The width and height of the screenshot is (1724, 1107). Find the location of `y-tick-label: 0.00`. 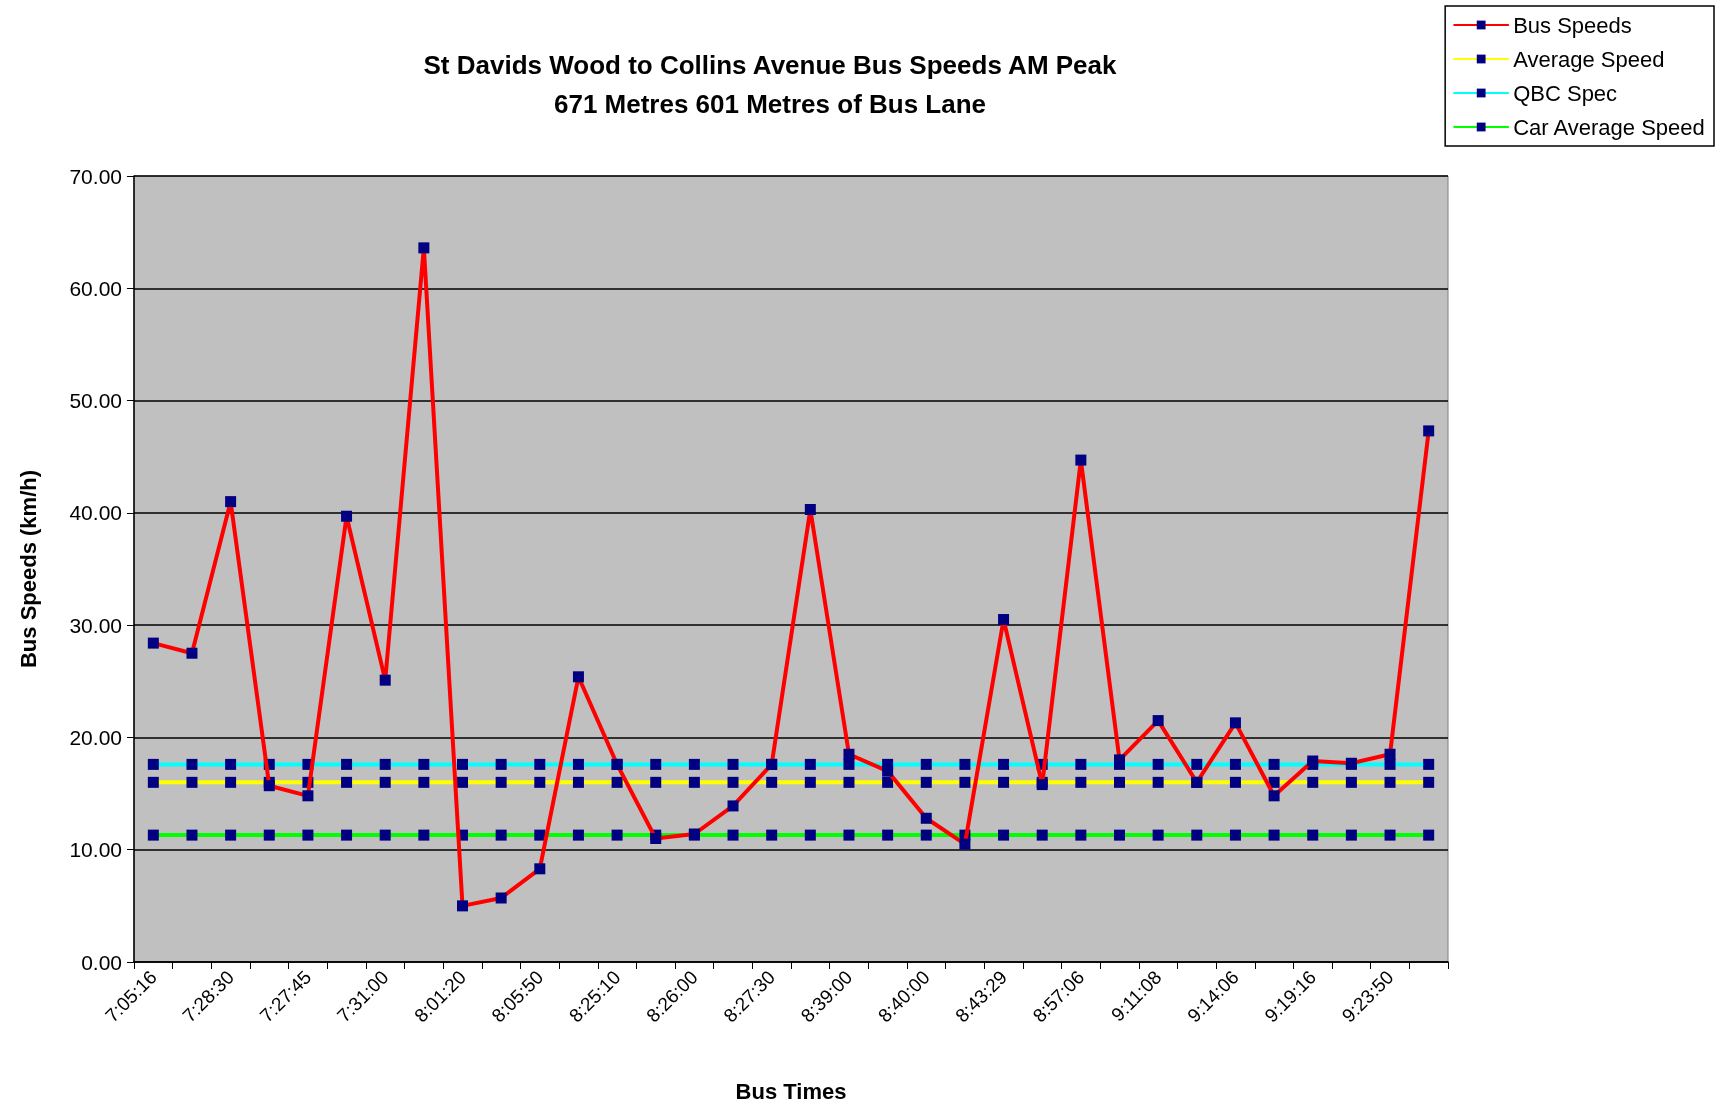

y-tick-label: 0.00 is located at coordinates (101, 962).